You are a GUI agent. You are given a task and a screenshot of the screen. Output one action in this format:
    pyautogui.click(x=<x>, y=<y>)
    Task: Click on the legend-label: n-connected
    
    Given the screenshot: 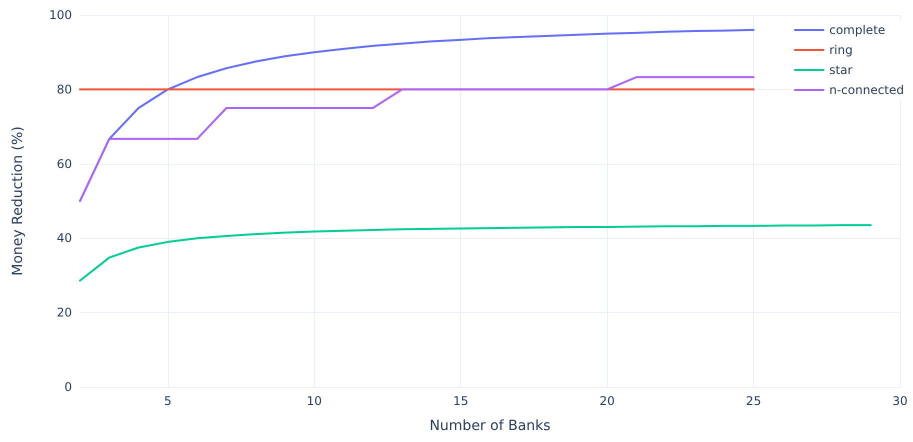 What is the action you would take?
    pyautogui.click(x=866, y=90)
    